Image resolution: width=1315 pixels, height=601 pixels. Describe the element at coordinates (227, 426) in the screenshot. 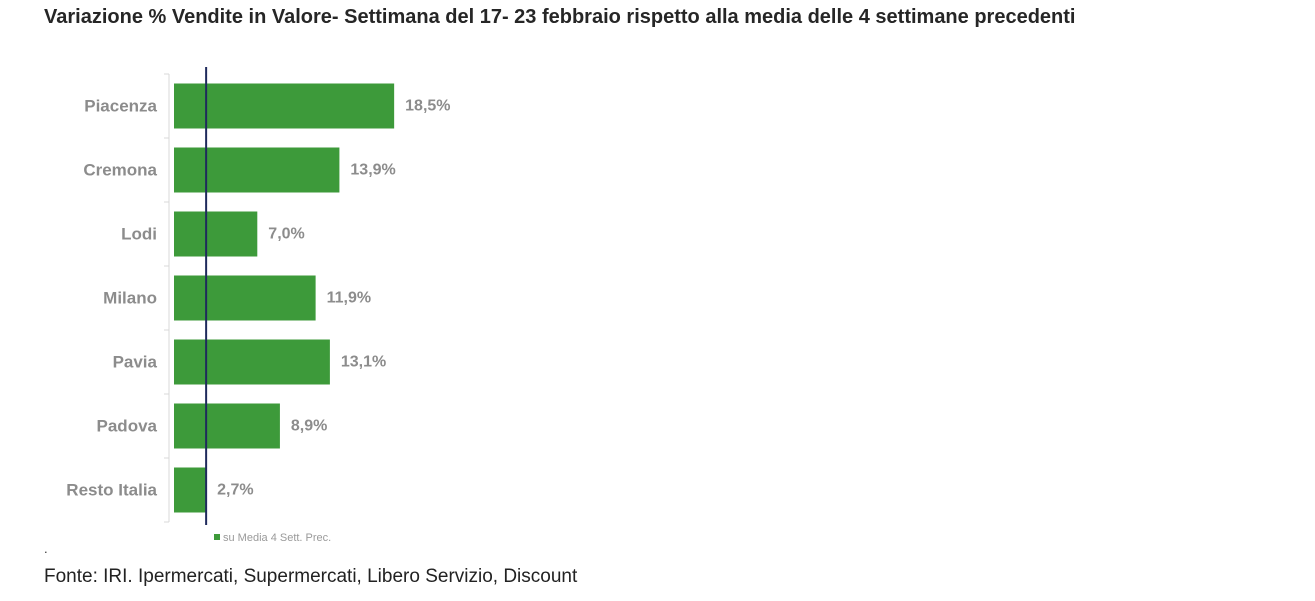

I see `bar-padova` at that location.